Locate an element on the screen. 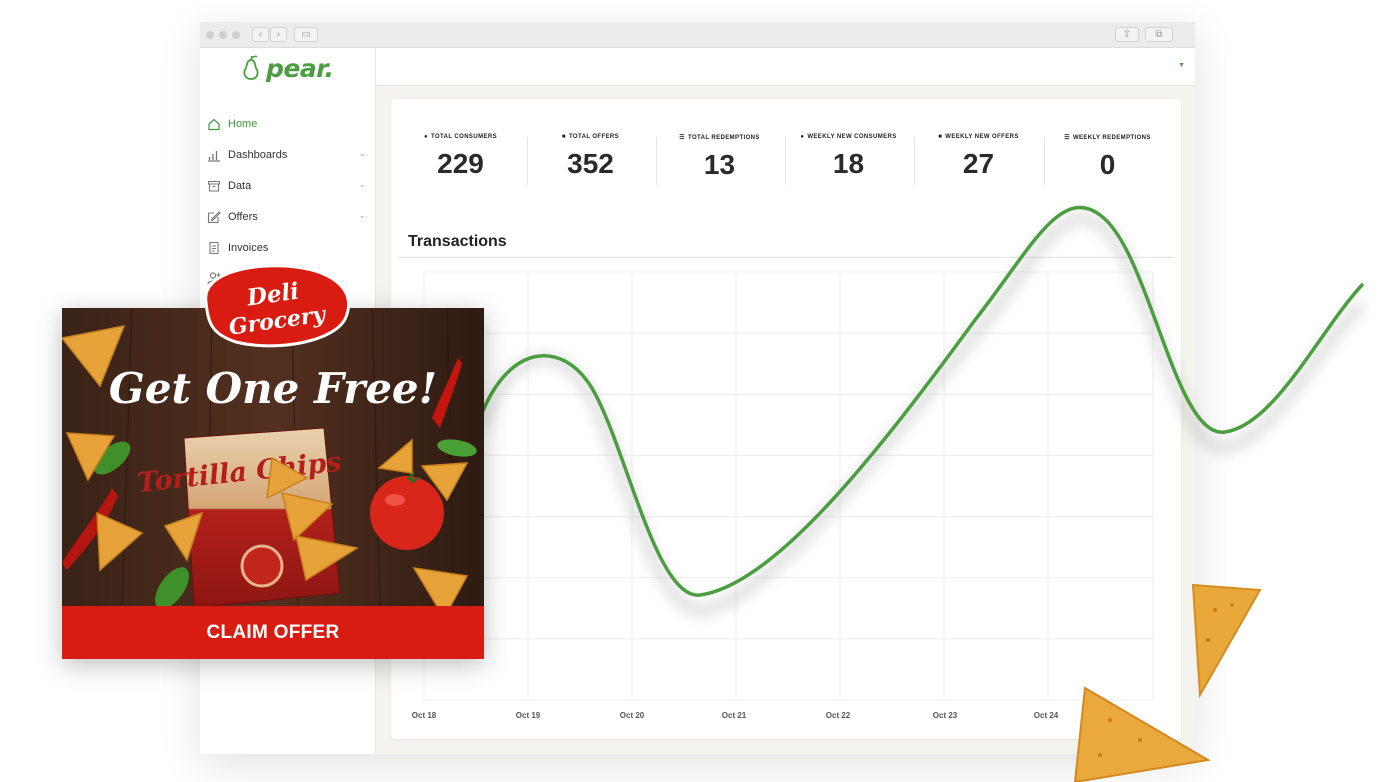  offer-card: Tortilla Chips is located at coordinates (273, 483).